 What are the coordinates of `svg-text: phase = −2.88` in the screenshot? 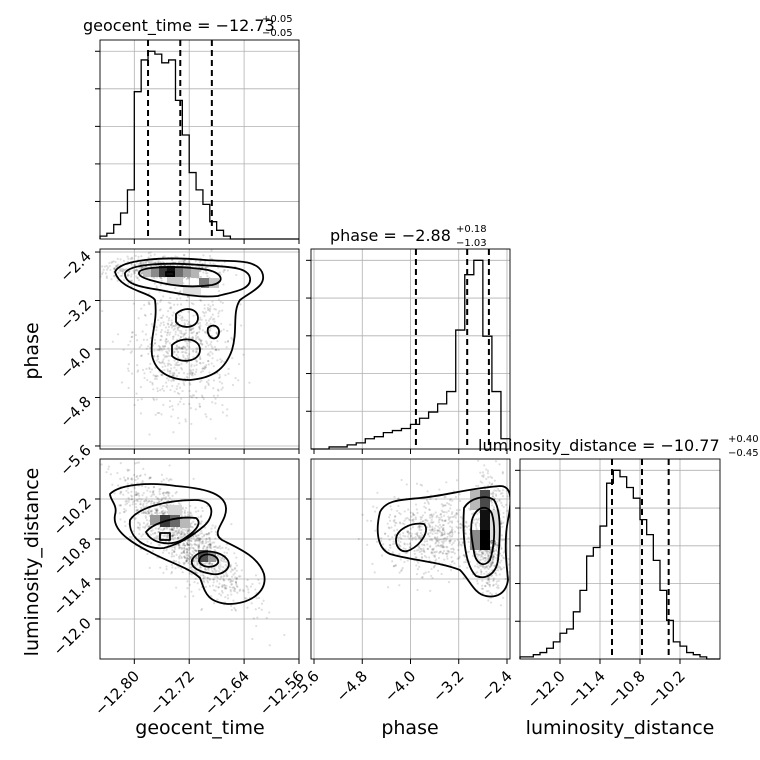 It's located at (390, 235).